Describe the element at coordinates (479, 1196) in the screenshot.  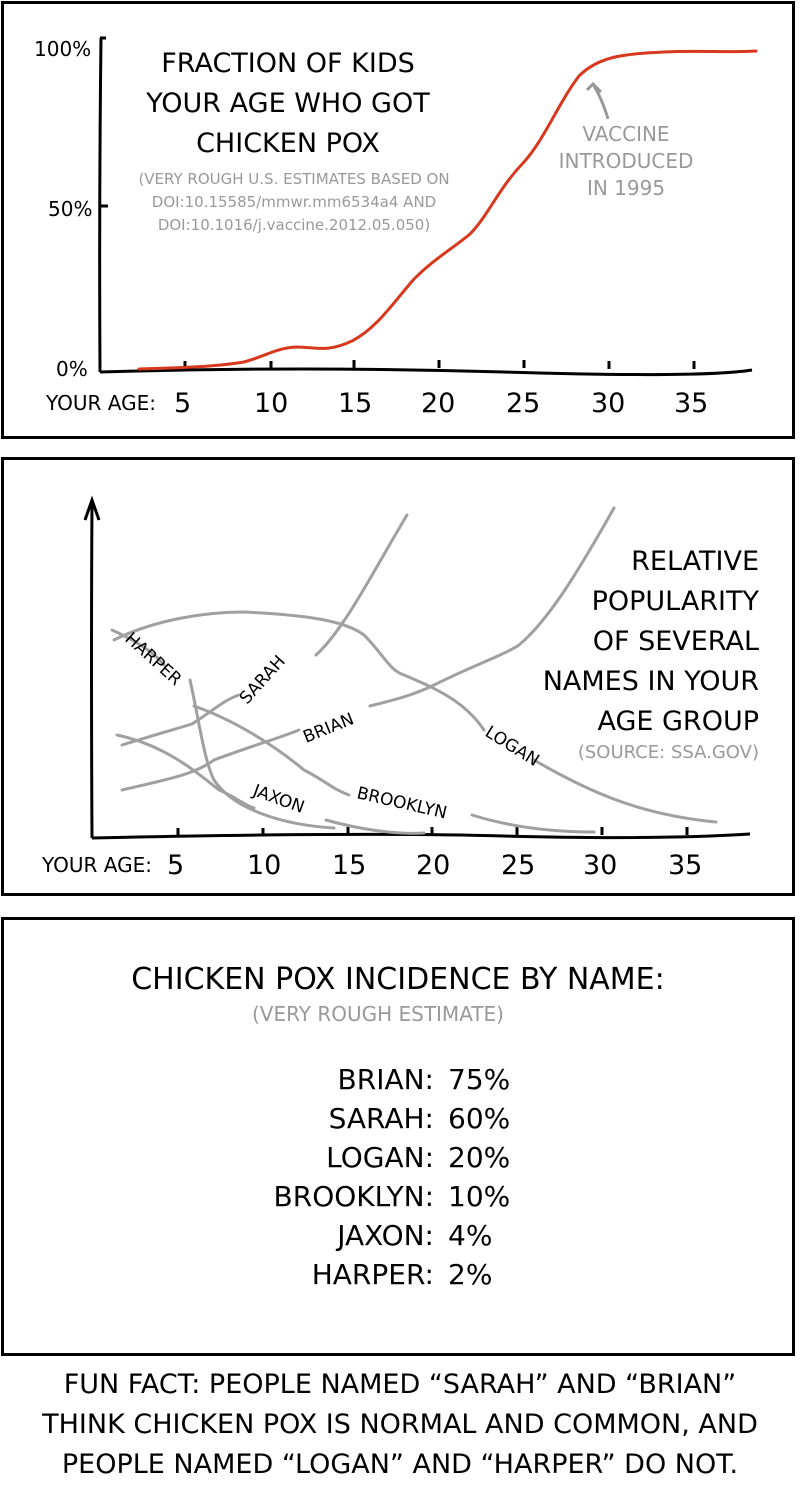
I see `value-cell: 10%` at that location.